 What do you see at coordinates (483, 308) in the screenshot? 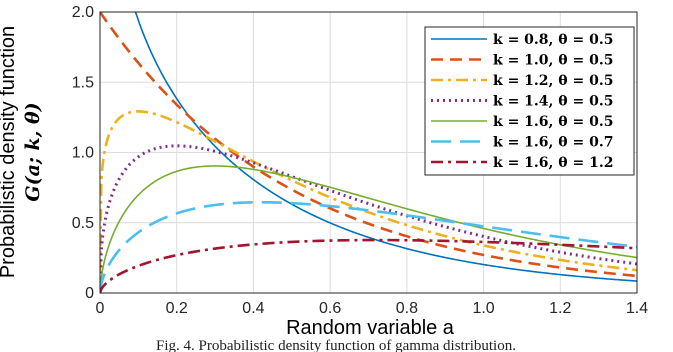
I see `x-tick-label: 1.0` at bounding box center [483, 308].